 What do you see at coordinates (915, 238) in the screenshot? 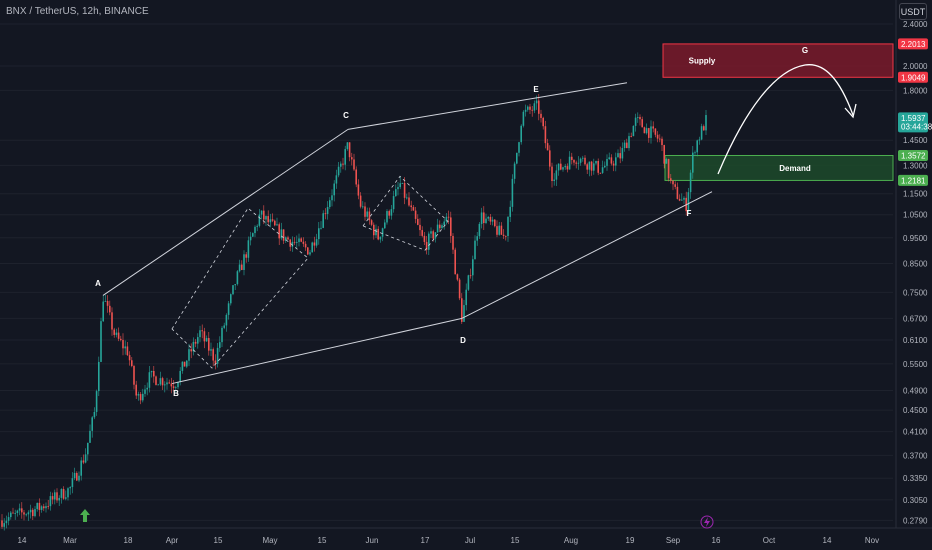
I see `y-tick-label: 0.9500` at bounding box center [915, 238].